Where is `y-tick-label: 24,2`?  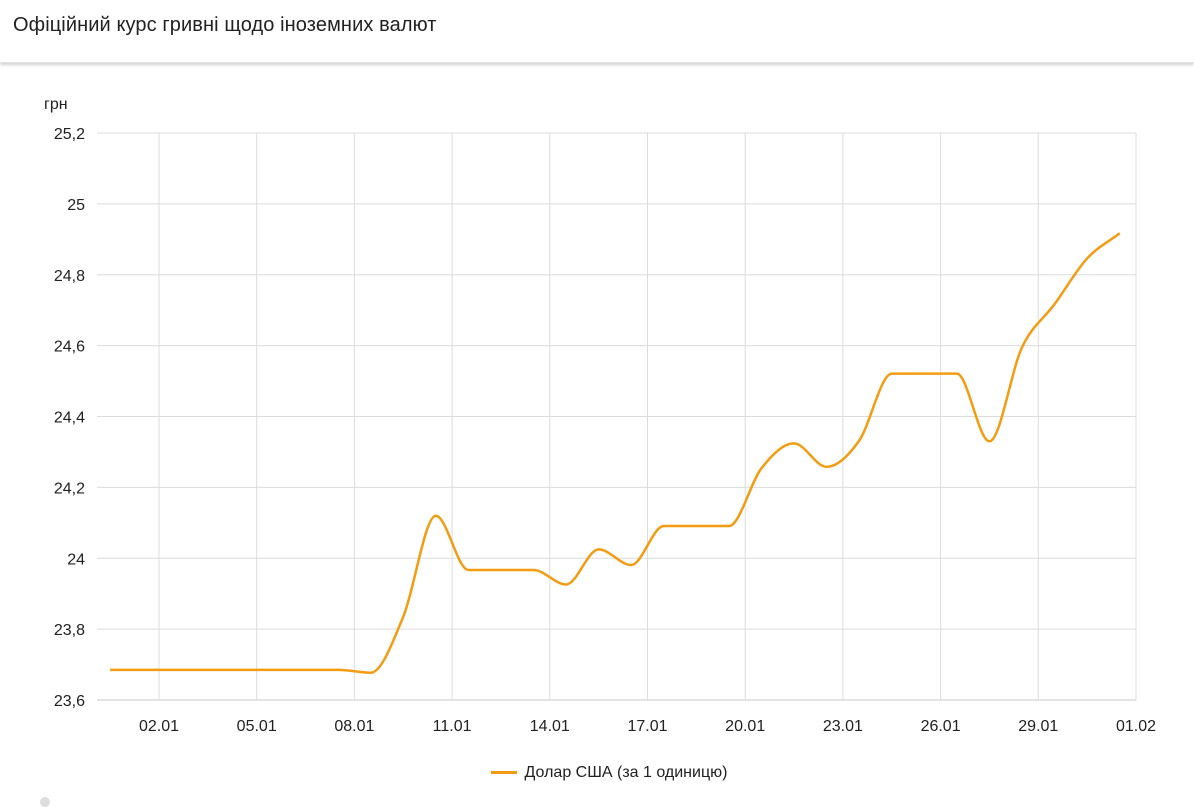 y-tick-label: 24,2 is located at coordinates (69, 488).